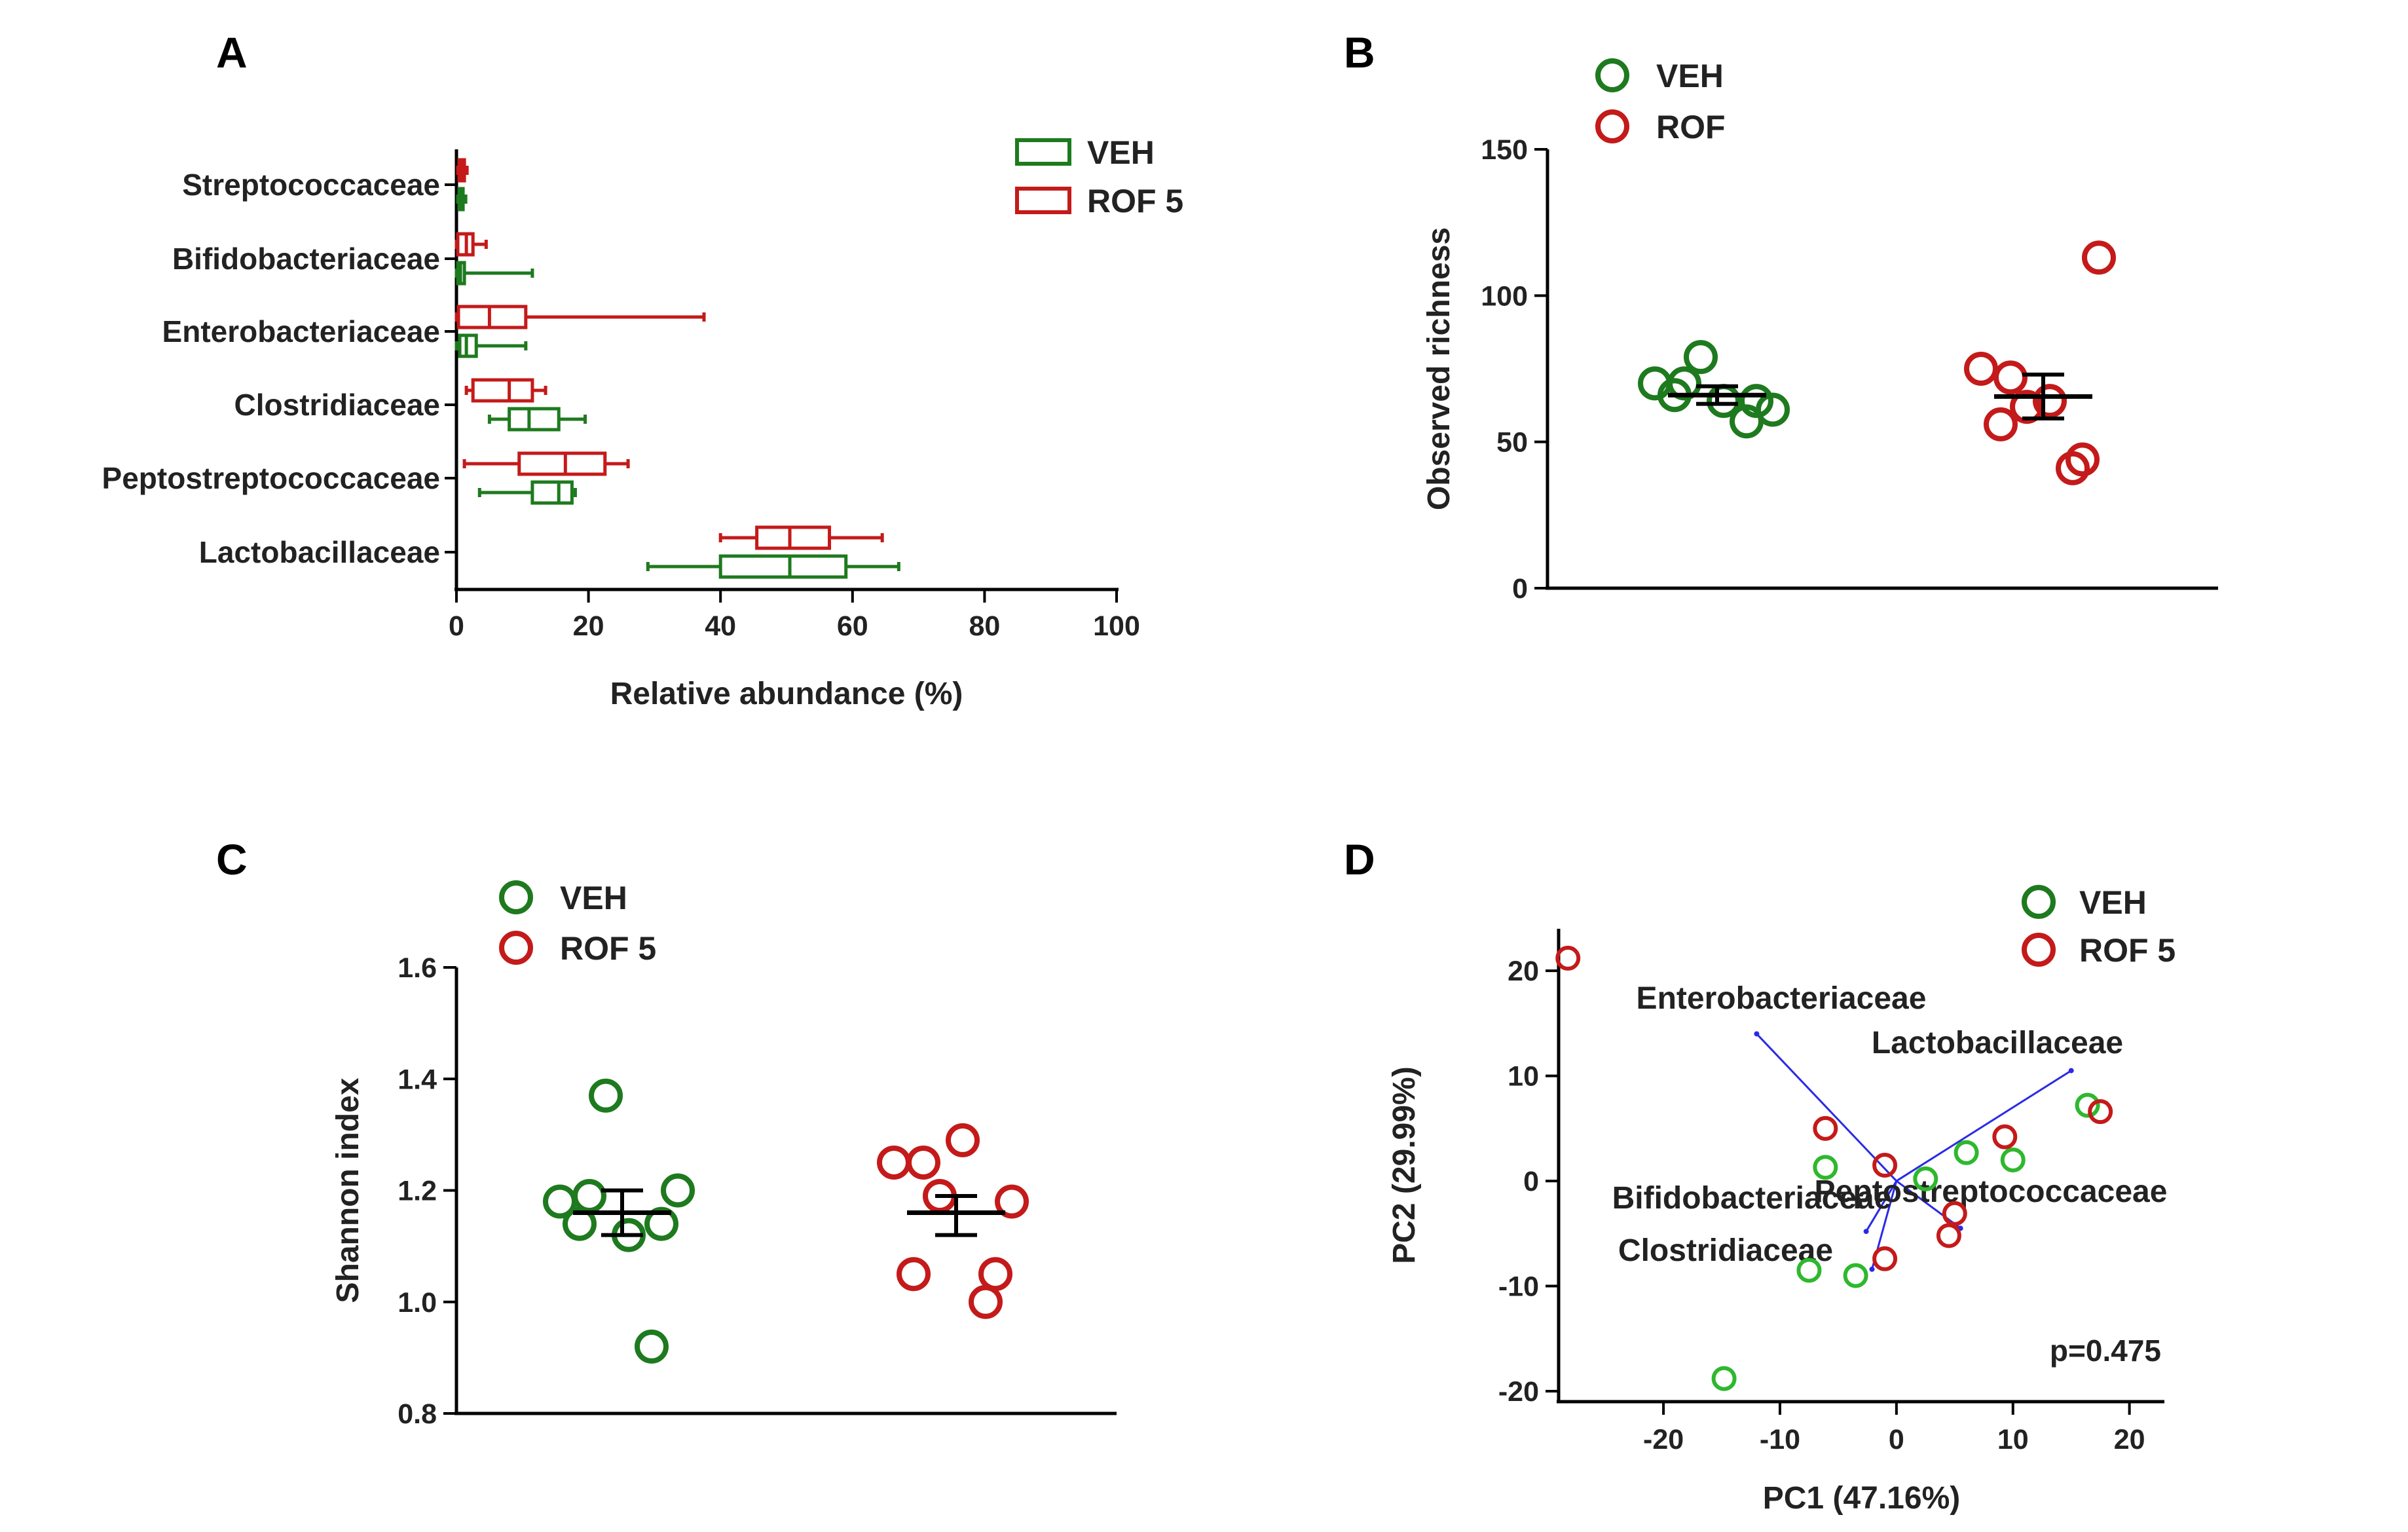  Describe the element at coordinates (1504, 150) in the screenshot. I see `y-tick-label: 150` at that location.